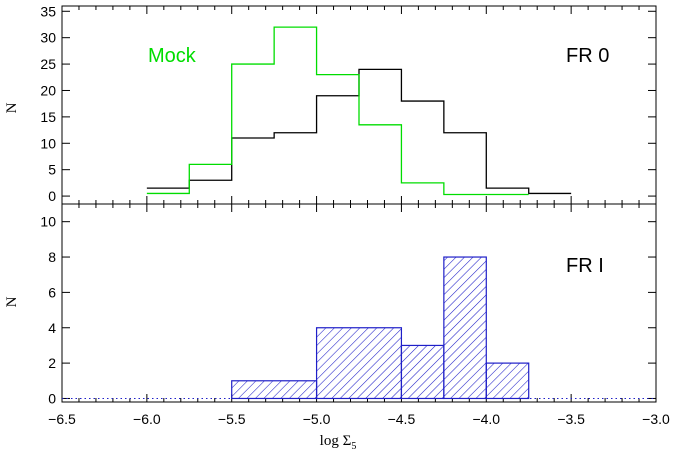 This screenshot has height=459, width=674. I want to click on x-tick-label: −5.0, so click(317, 419).